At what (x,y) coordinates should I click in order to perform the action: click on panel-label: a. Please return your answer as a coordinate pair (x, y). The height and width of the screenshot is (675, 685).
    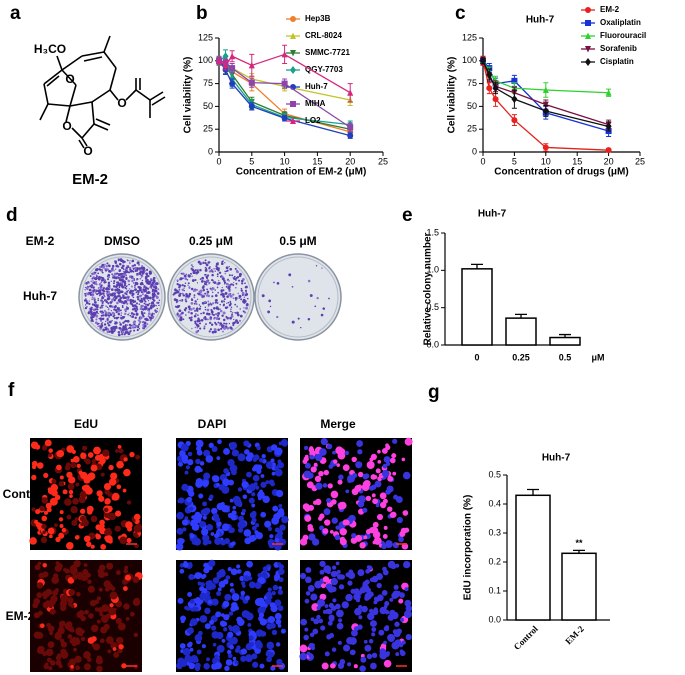
    Looking at the image, I should click on (15, 13).